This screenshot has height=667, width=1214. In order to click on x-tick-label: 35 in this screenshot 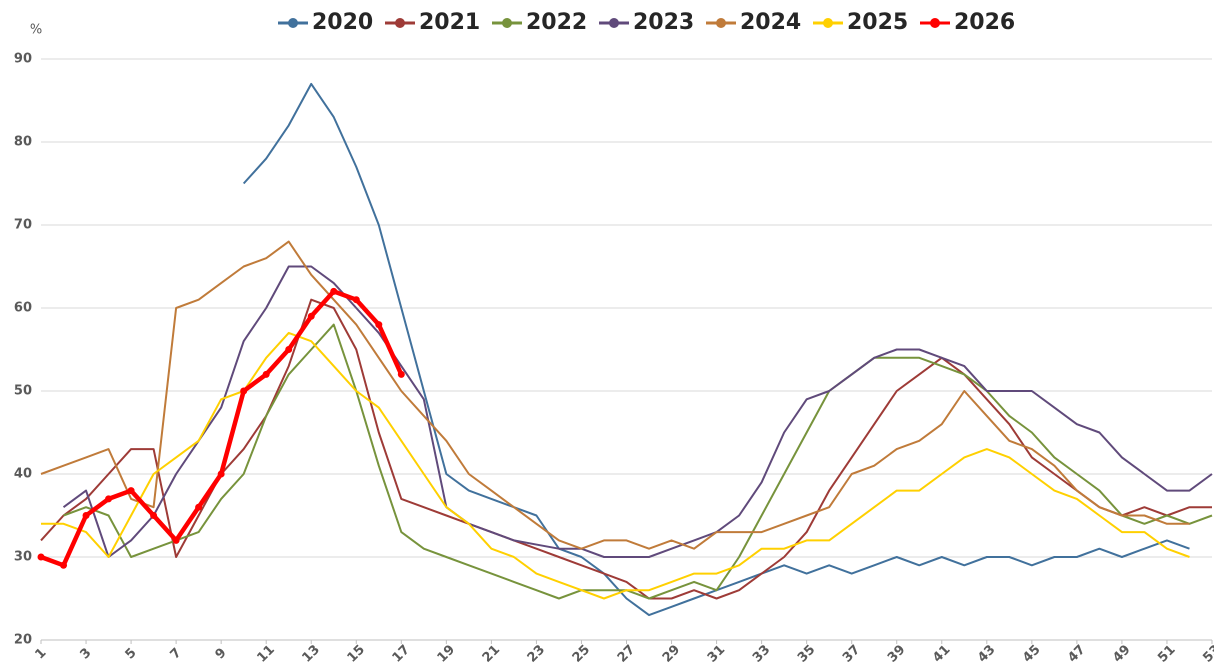, I will do `click(806, 653)`.